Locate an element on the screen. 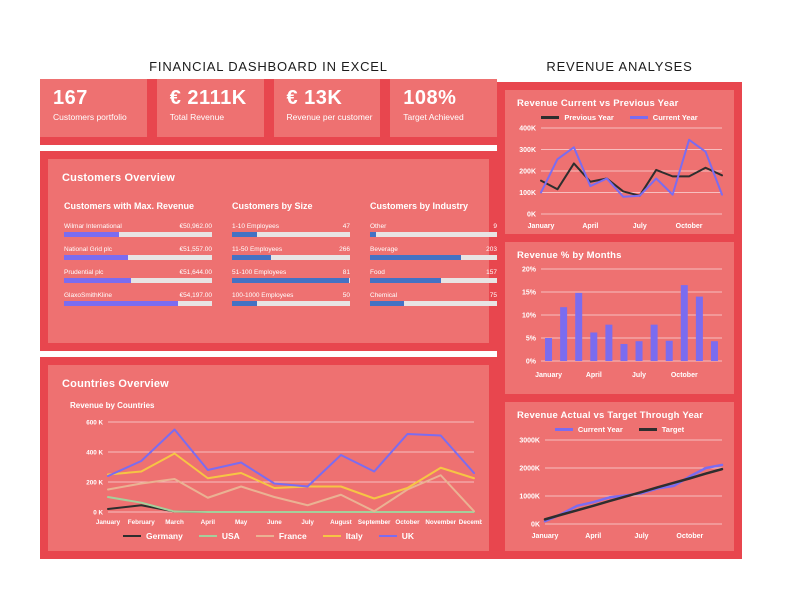  legend-label: France is located at coordinates (292, 536).